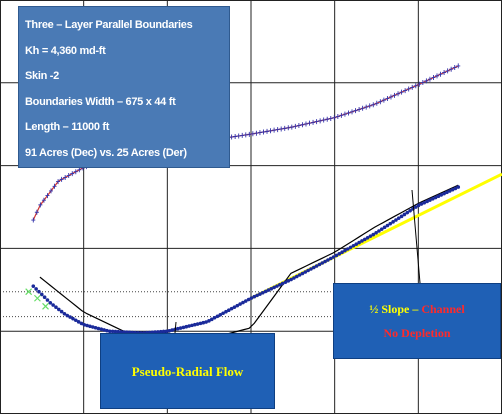 The image size is (502, 414). What do you see at coordinates (109, 25) in the screenshot?
I see `model-type-label: Three – Layer Parallel Boundaries` at bounding box center [109, 25].